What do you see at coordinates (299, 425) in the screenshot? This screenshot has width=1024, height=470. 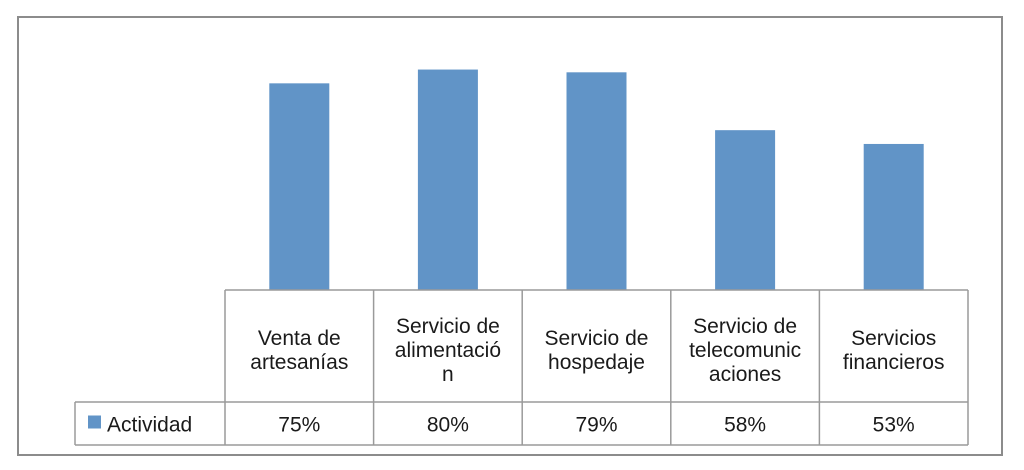 I see `value-label-0: 75%` at bounding box center [299, 425].